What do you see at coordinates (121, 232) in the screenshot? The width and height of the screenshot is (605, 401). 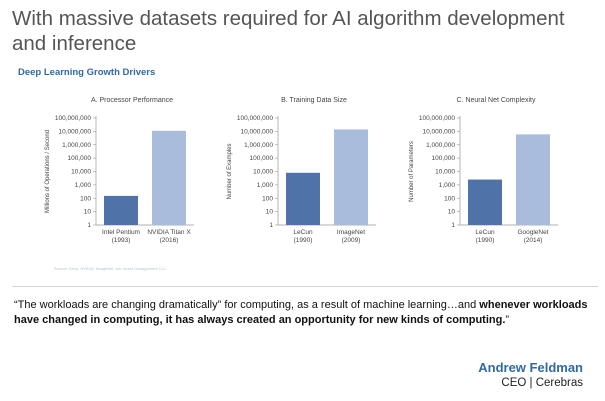 I see `x-tick-label: Intel Pentium` at bounding box center [121, 232].